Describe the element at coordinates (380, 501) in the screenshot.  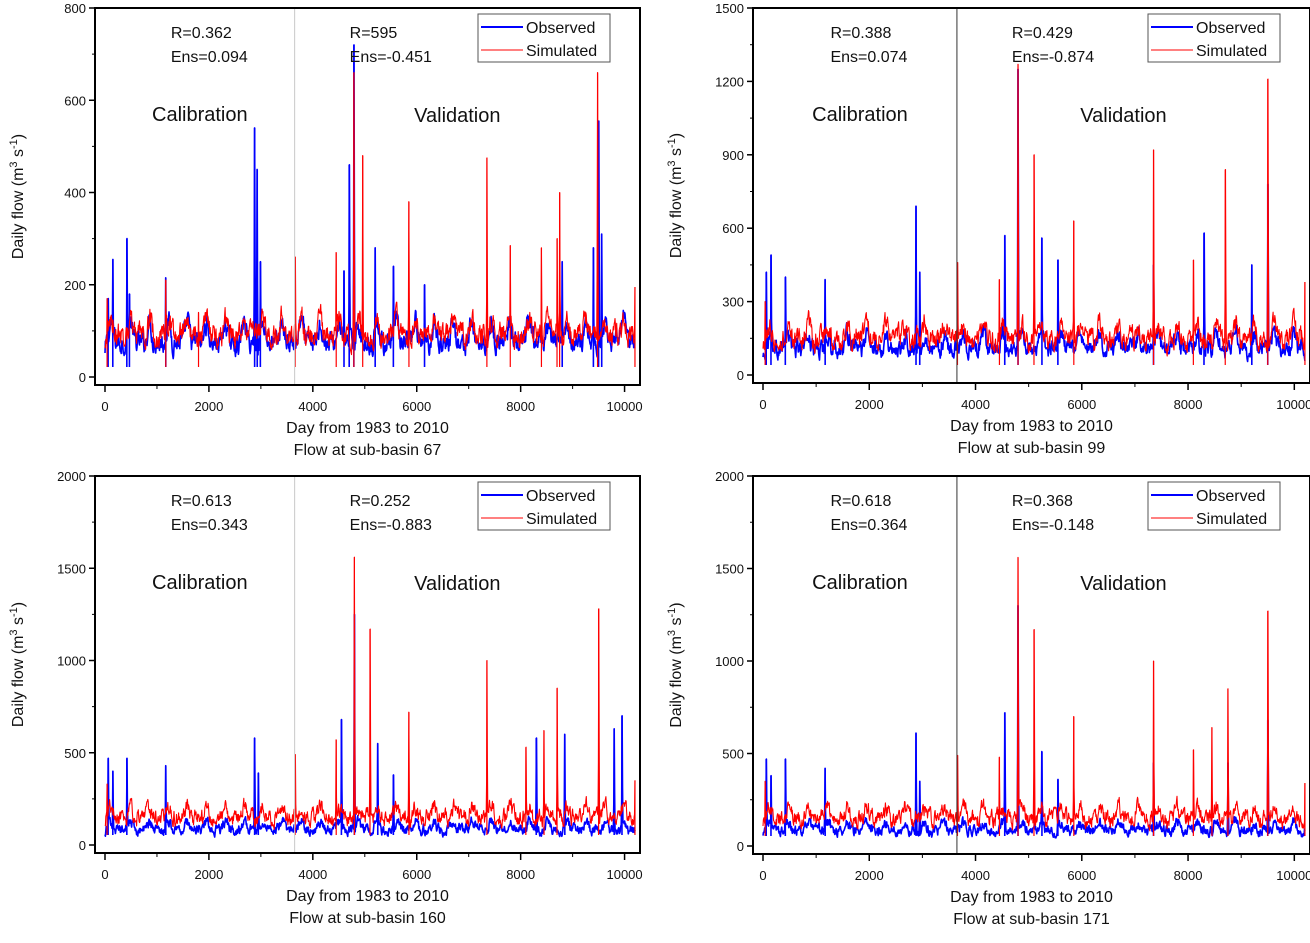
I see `validation-r-value: R=0.252` at that location.